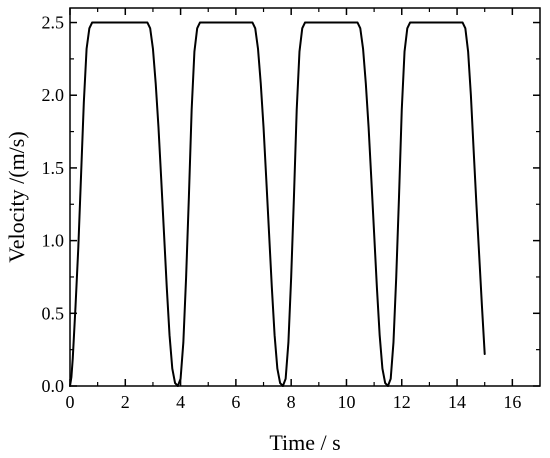 This screenshot has width=550, height=458. What do you see at coordinates (53, 168) in the screenshot?
I see `y-tick-label: 1.5` at bounding box center [53, 168].